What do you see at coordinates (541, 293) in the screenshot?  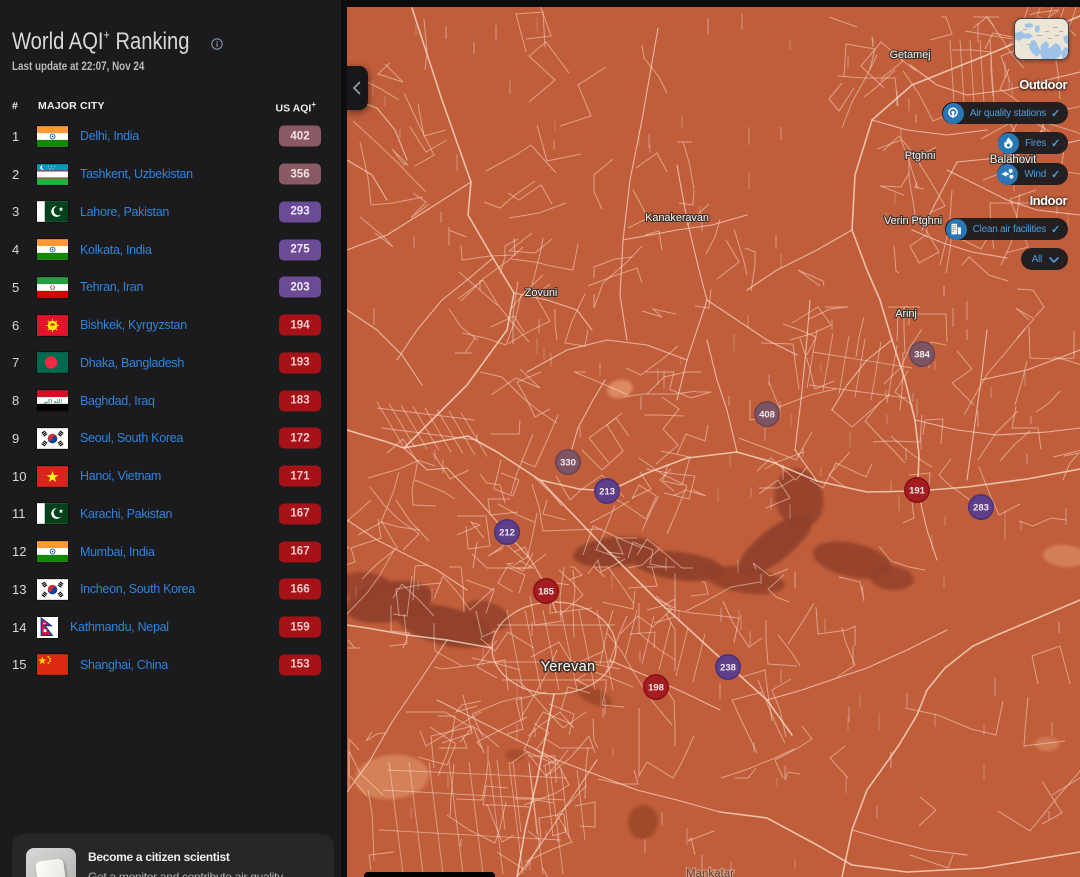 I see `svg-text: Zovuni` at bounding box center [541, 293].